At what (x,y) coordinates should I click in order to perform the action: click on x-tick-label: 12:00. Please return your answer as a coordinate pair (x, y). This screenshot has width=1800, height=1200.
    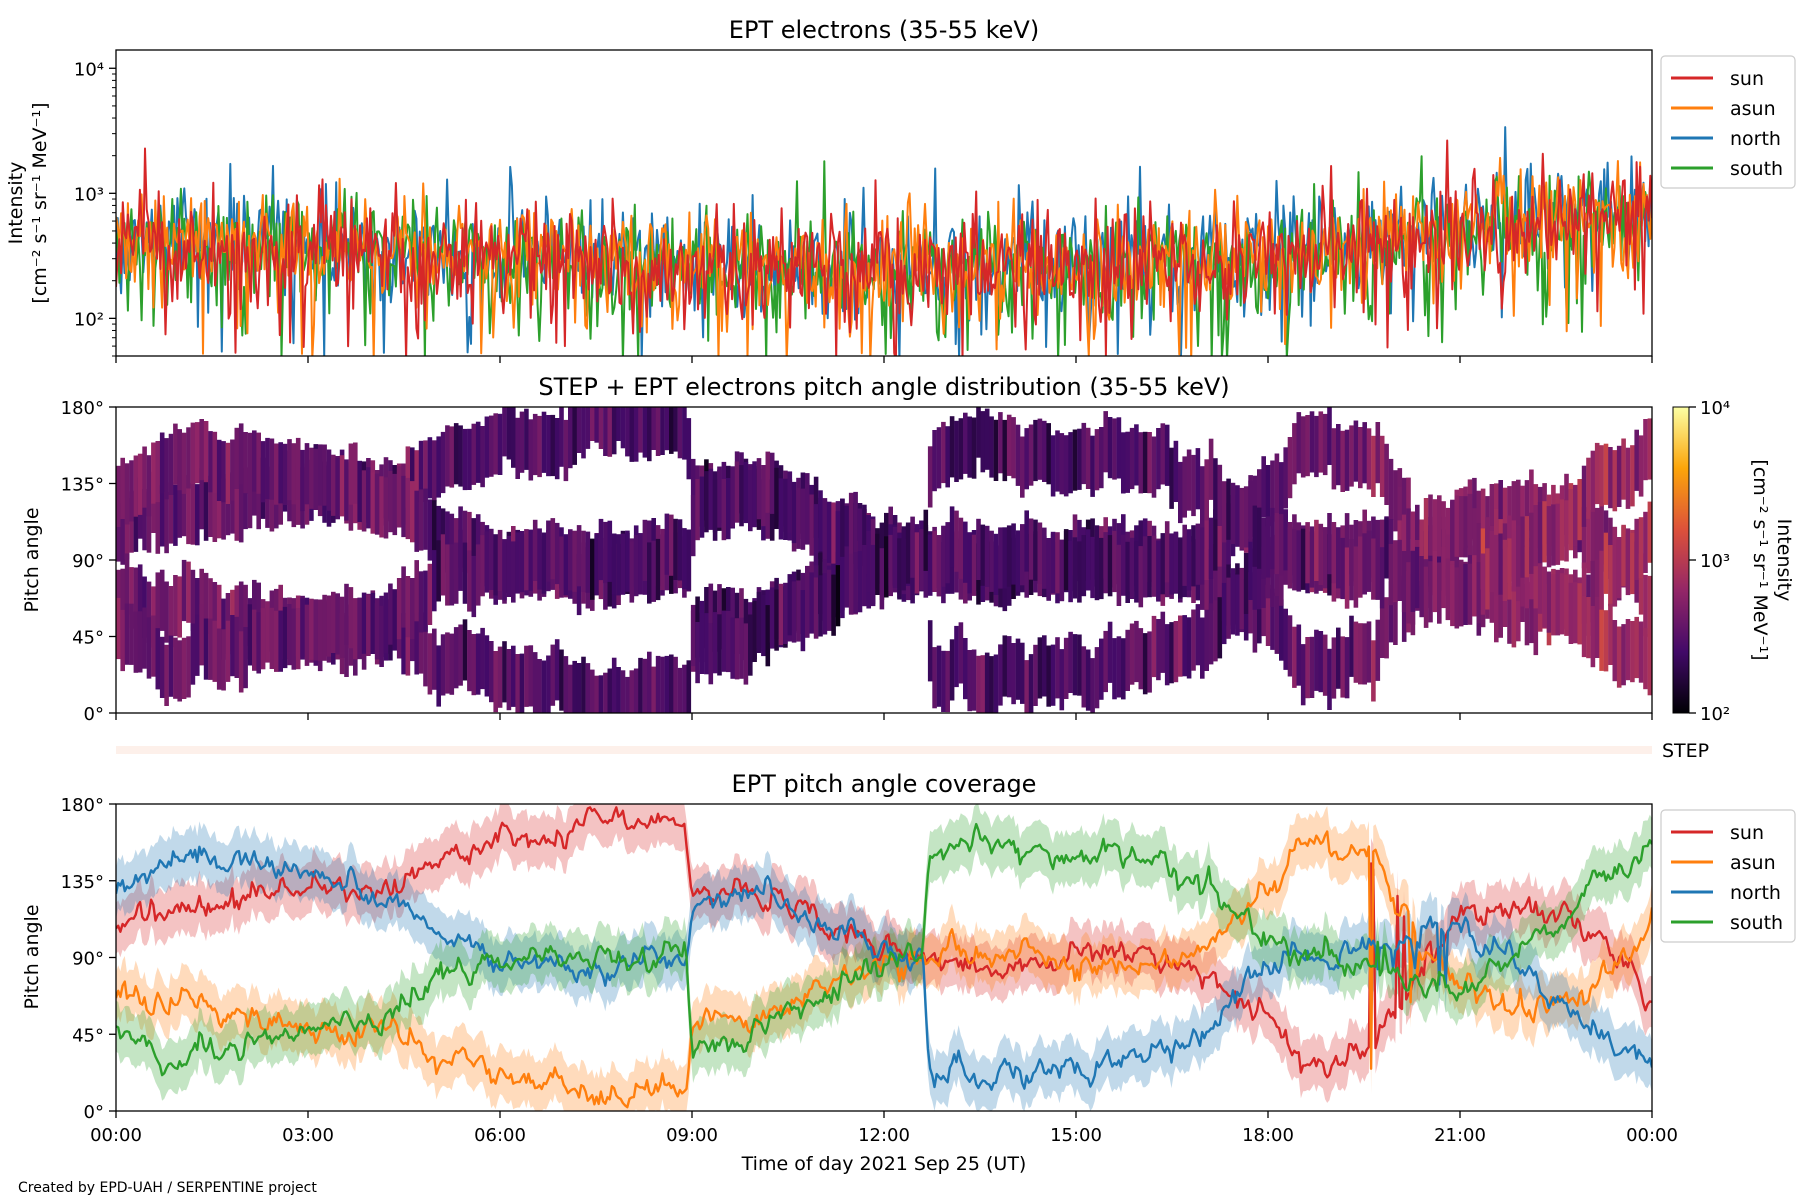
    Looking at the image, I should click on (884, 1135).